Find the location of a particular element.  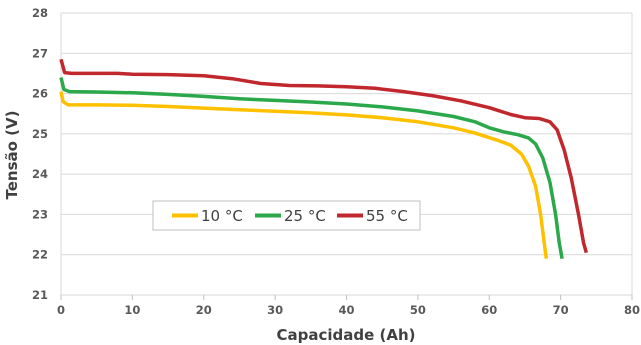

x-tick-label: 0 is located at coordinates (61, 310).